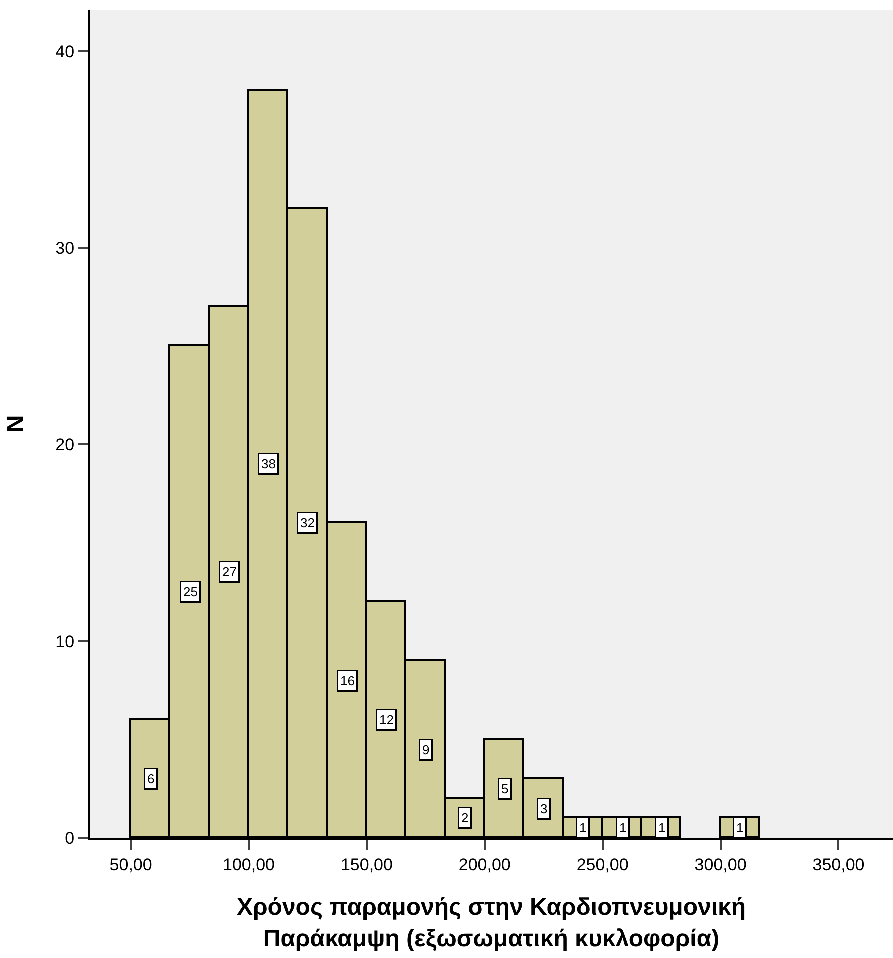  Describe the element at coordinates (720, 864) in the screenshot. I see `x-tick-label: 300,00` at that location.